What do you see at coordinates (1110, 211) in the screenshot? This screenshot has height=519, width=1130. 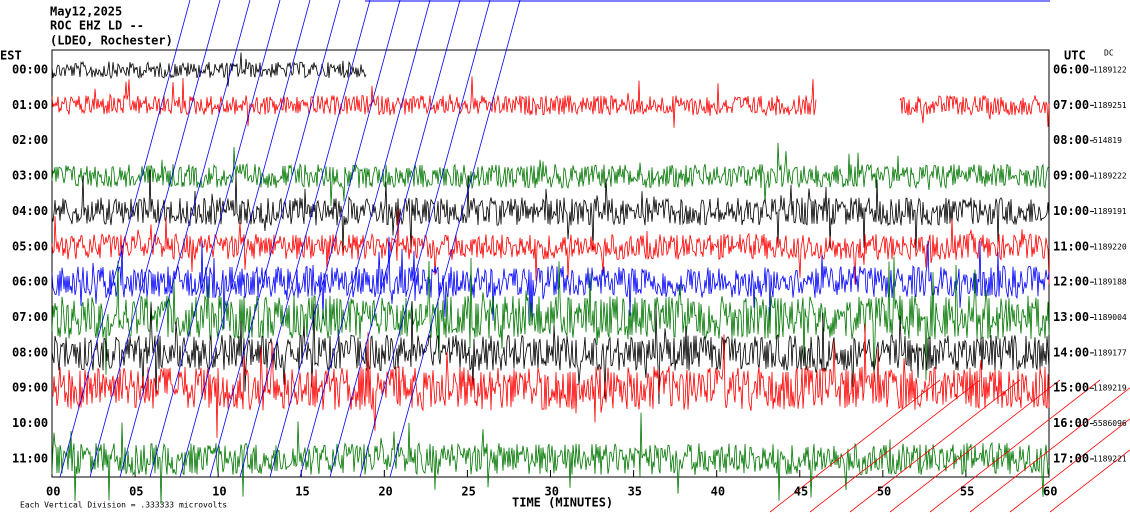 I see `dc-value: 1189191` at bounding box center [1110, 211].